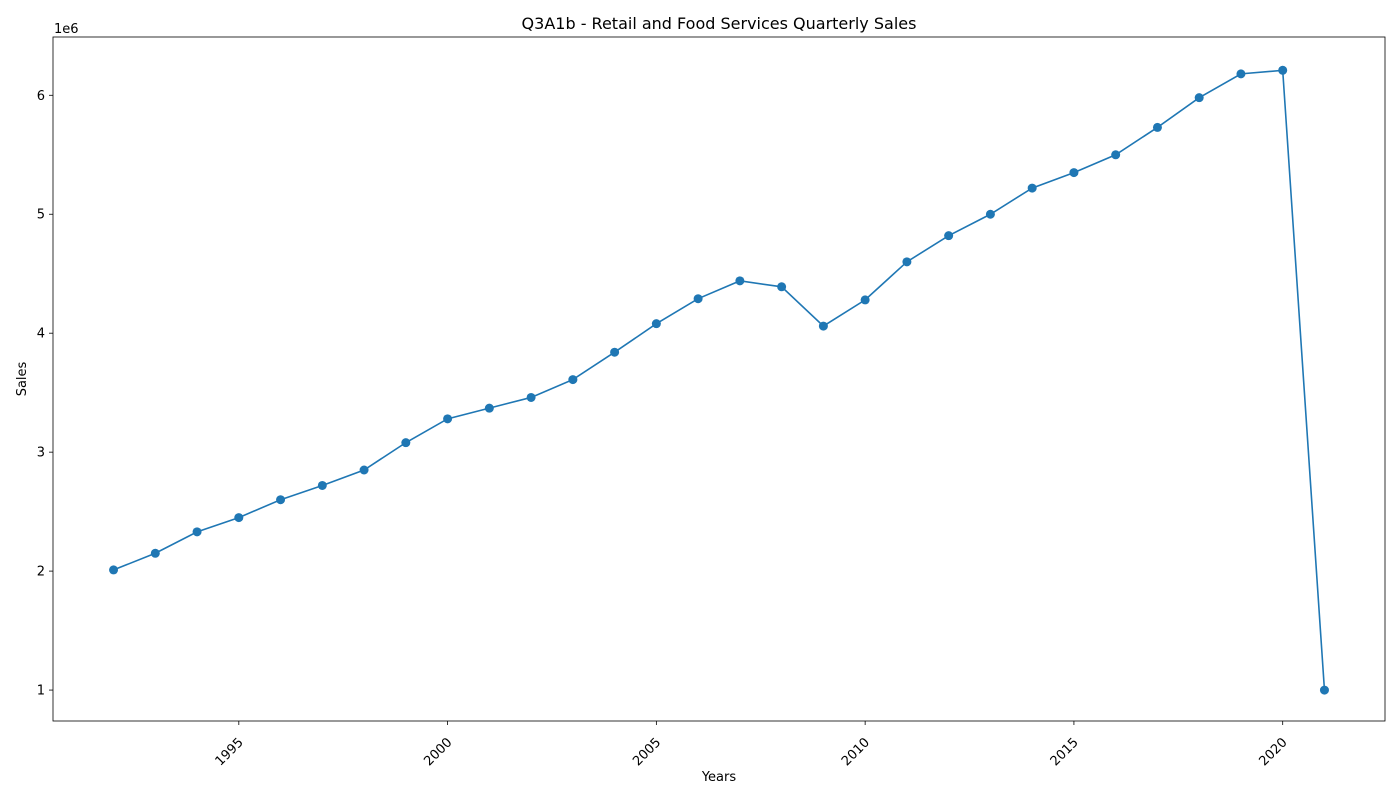  I want to click on y-tick-label: 6, so click(41, 96).